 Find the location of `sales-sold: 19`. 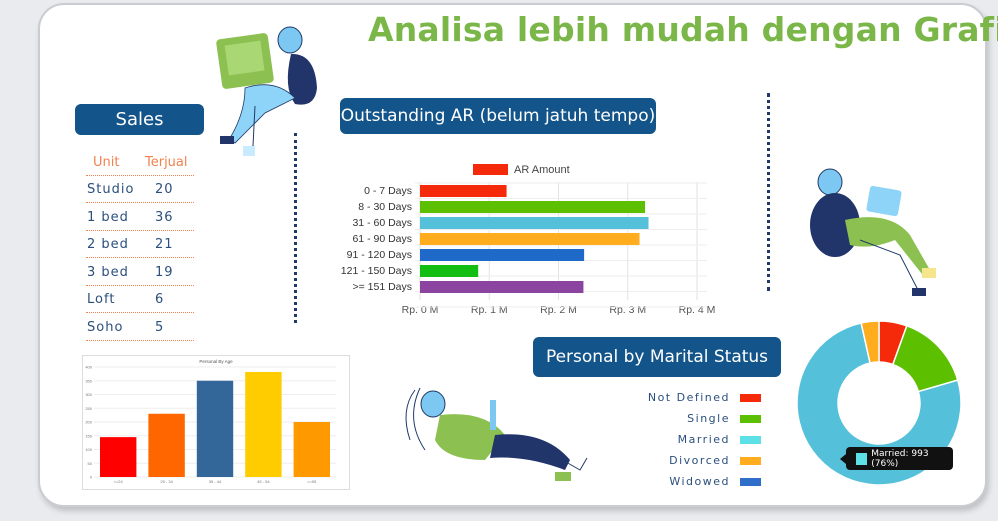

sales-sold: 19 is located at coordinates (164, 272).